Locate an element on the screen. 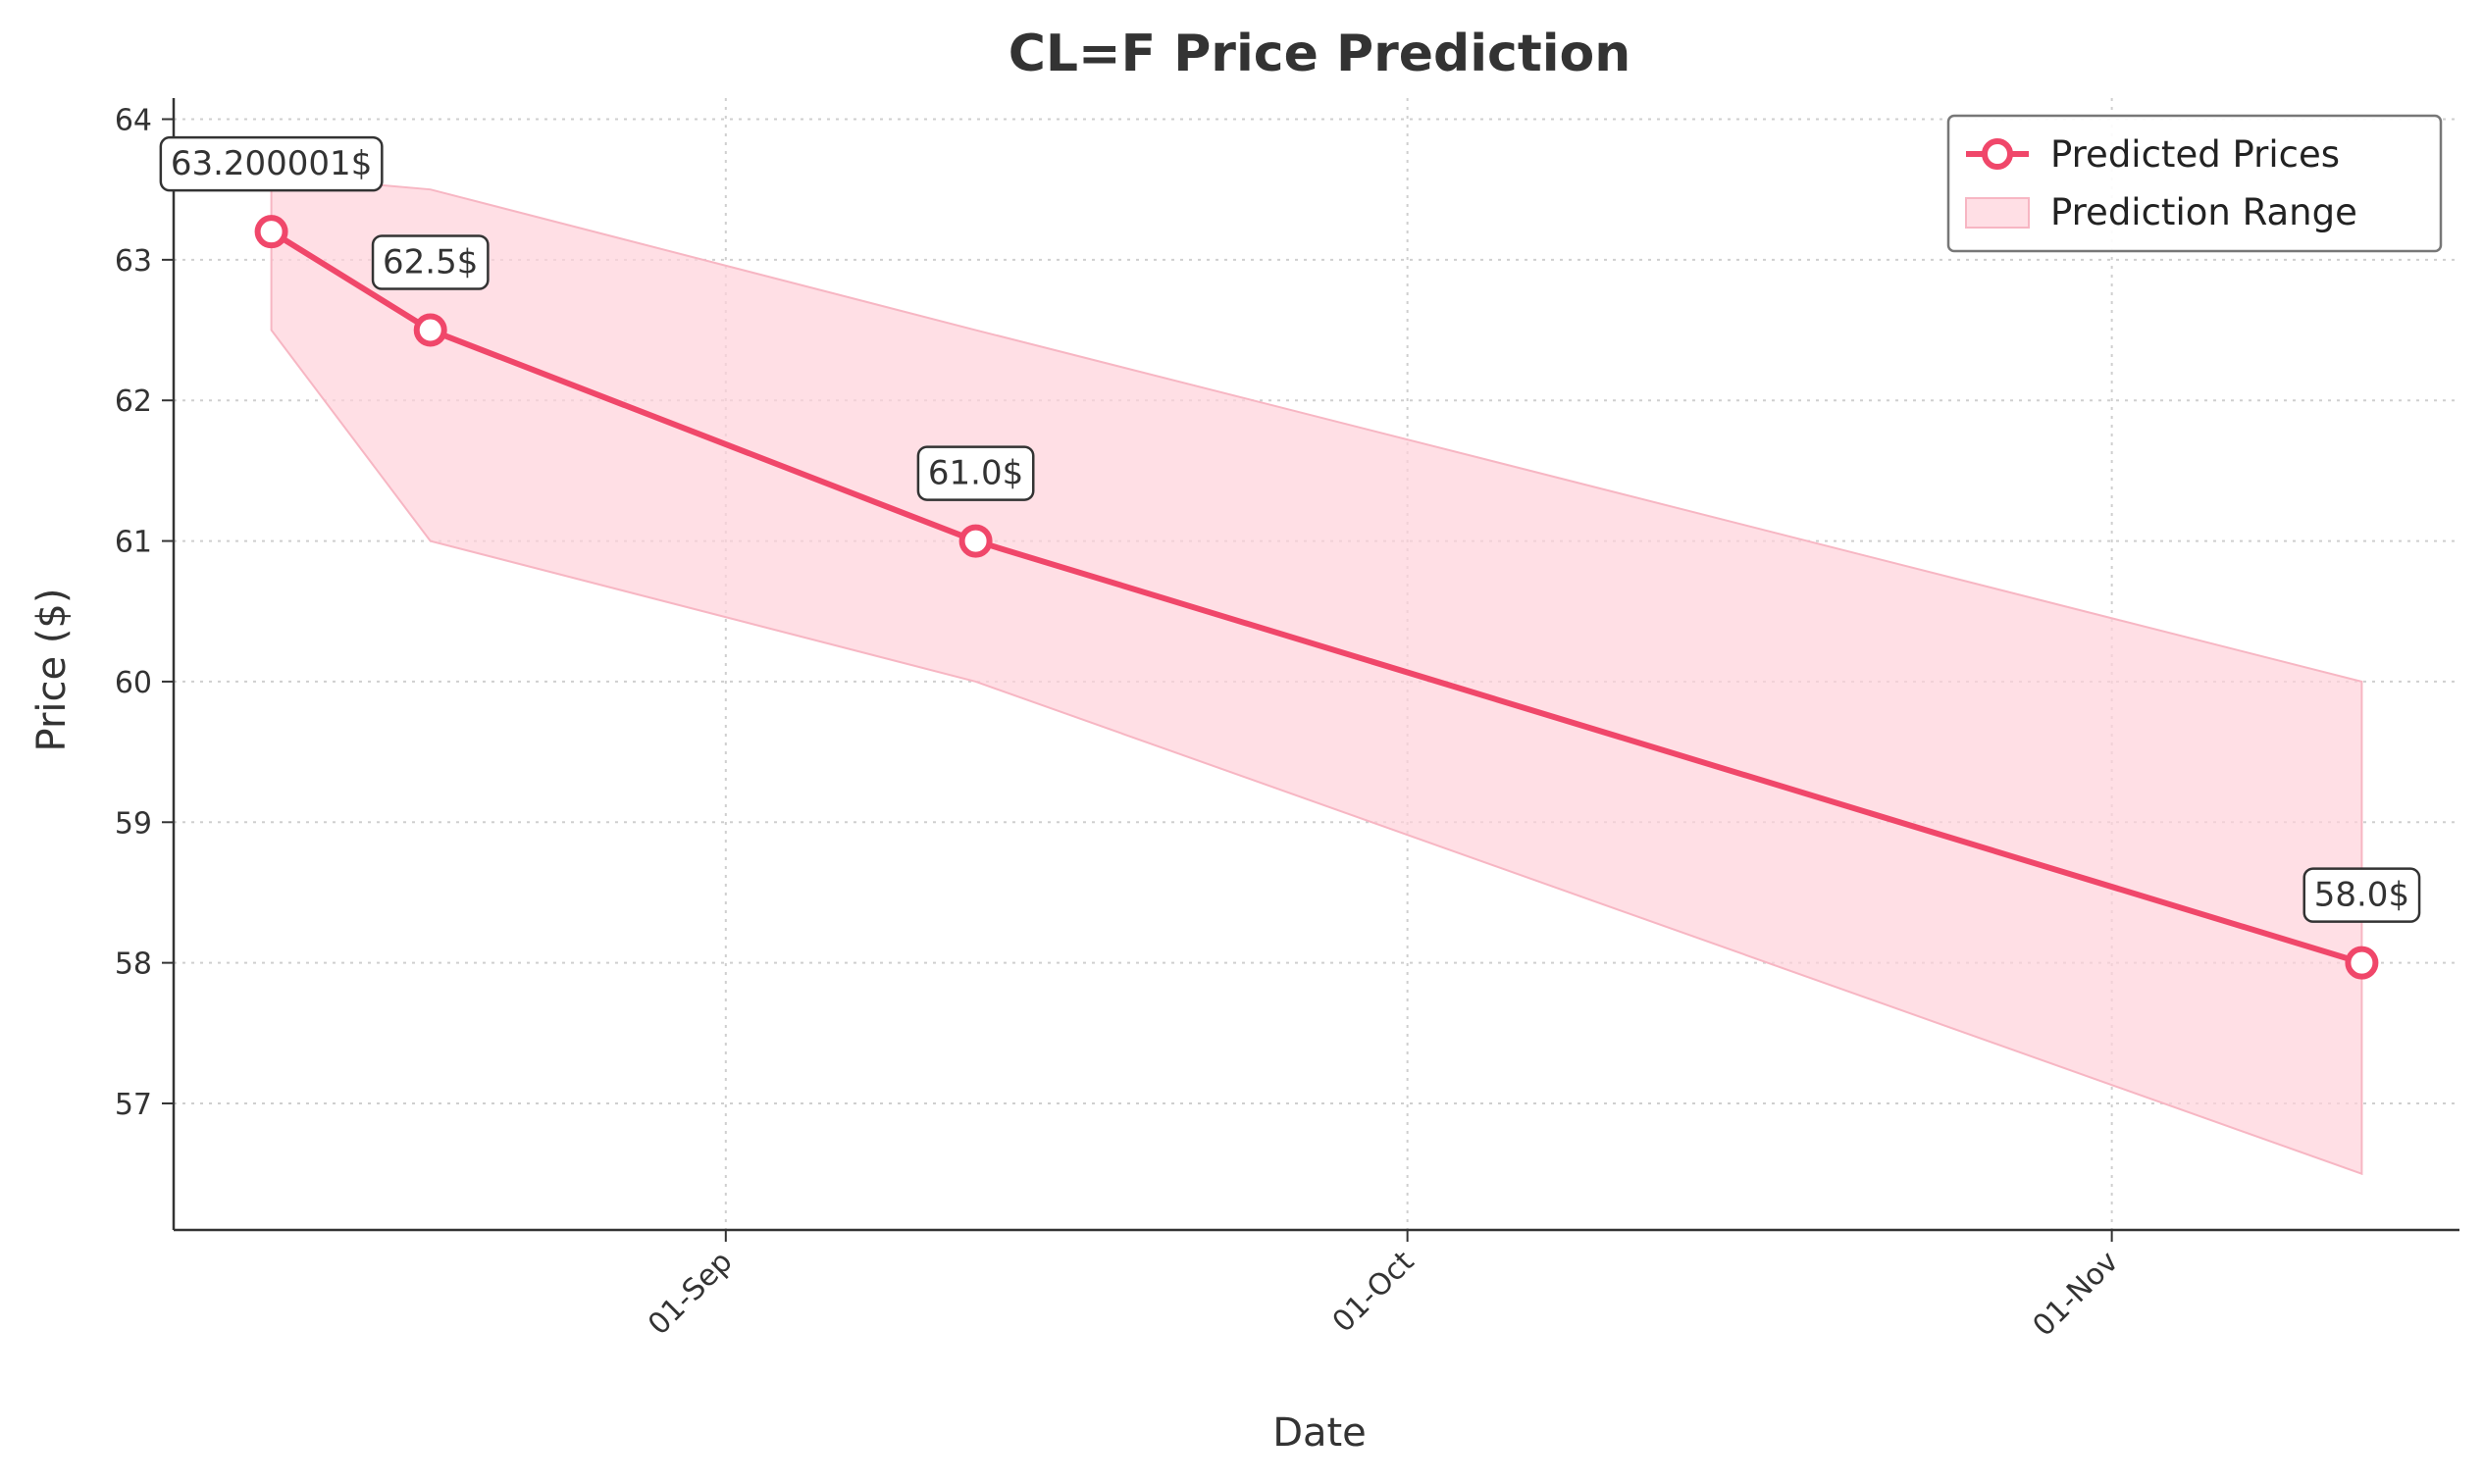 The height and width of the screenshot is (1484, 2483). y-tick-label: 63 is located at coordinates (133, 262).